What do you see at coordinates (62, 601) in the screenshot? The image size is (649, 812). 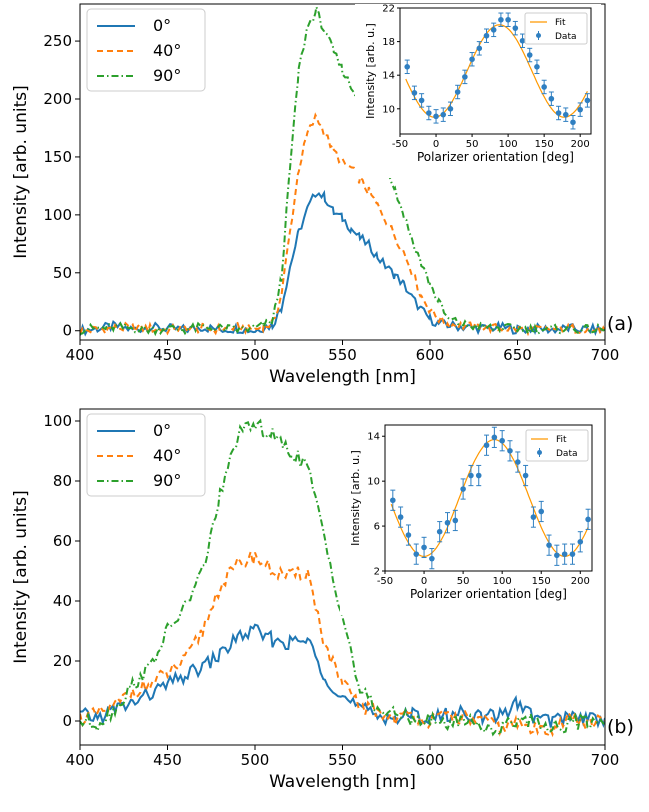 I see `y-tick-label: 40` at bounding box center [62, 601].